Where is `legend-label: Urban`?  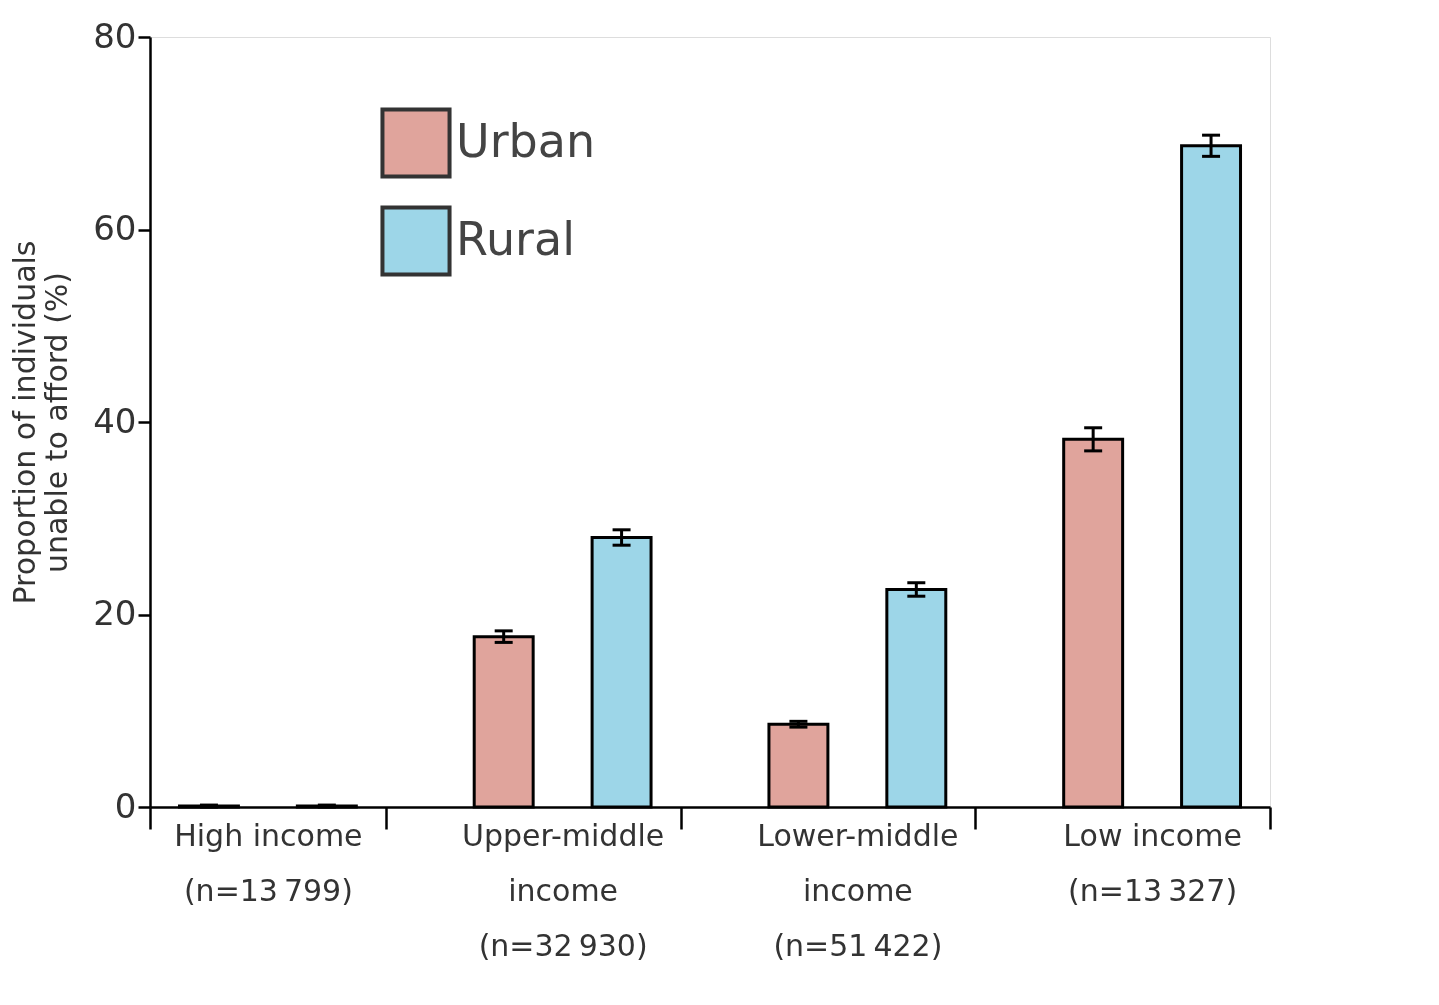
legend-label: Urban is located at coordinates (526, 141).